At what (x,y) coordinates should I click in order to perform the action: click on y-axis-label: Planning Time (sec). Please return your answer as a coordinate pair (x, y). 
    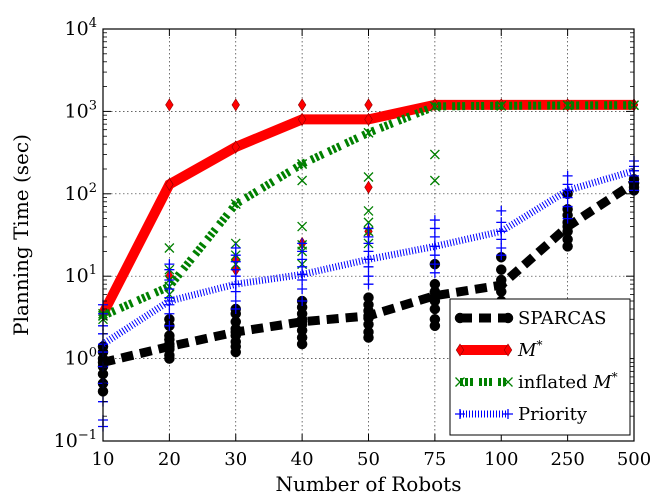
    Looking at the image, I should click on (21, 235).